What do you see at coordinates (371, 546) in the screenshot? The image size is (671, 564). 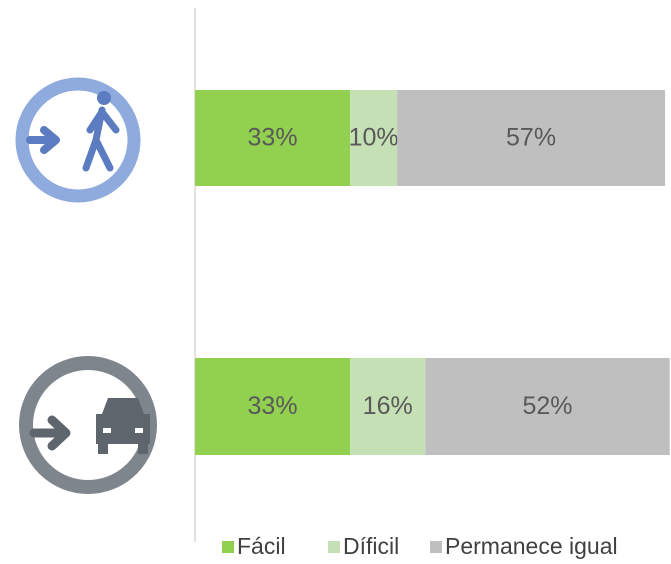 I see `legend-label: Díficil` at bounding box center [371, 546].